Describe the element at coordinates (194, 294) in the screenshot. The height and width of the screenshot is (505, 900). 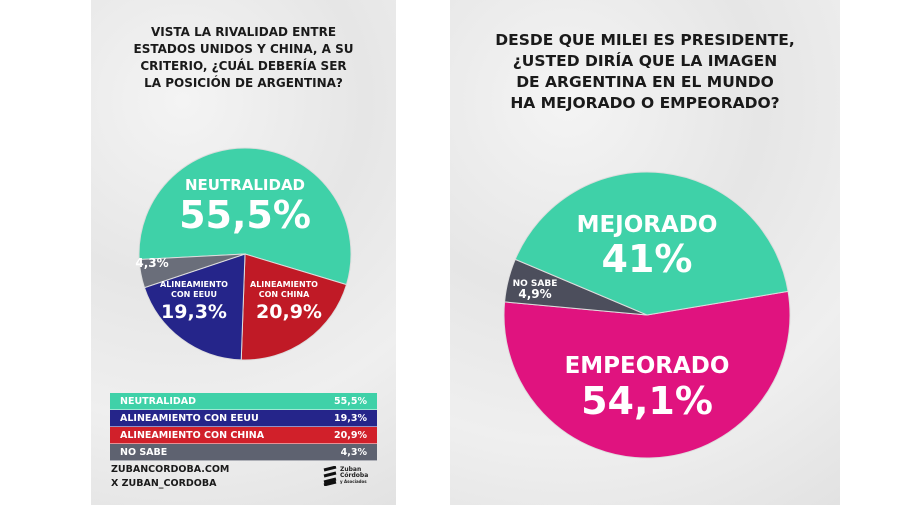
I see `data-label-name: CON EEUU` at that location.